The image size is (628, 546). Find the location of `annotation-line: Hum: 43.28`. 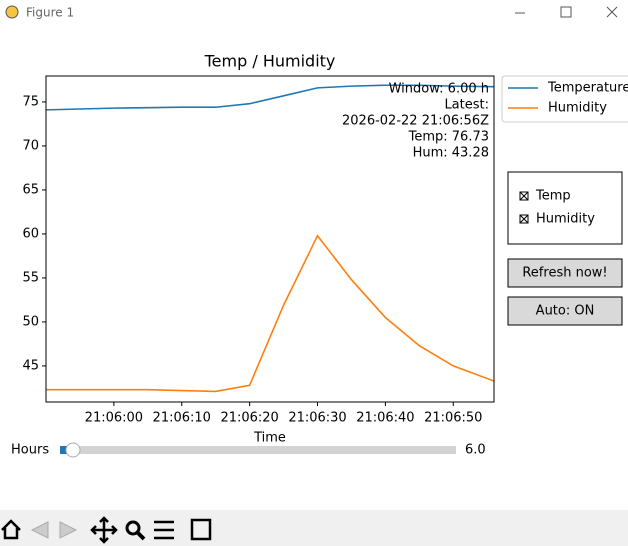

annotation-line: Hum: 43.28 is located at coordinates (451, 153).